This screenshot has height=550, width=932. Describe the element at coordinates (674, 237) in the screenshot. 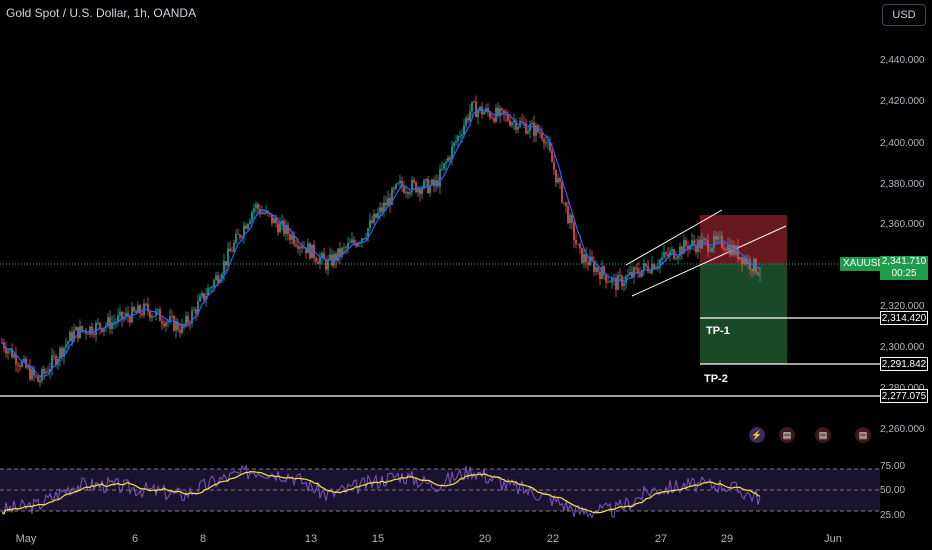

I see `channel-upper-line` at that location.